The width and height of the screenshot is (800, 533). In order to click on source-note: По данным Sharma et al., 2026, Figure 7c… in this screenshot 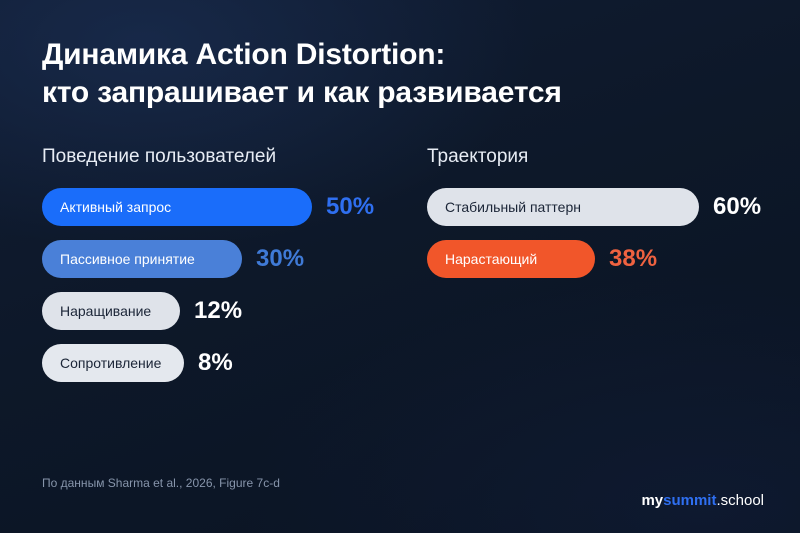, I will do `click(161, 483)`.